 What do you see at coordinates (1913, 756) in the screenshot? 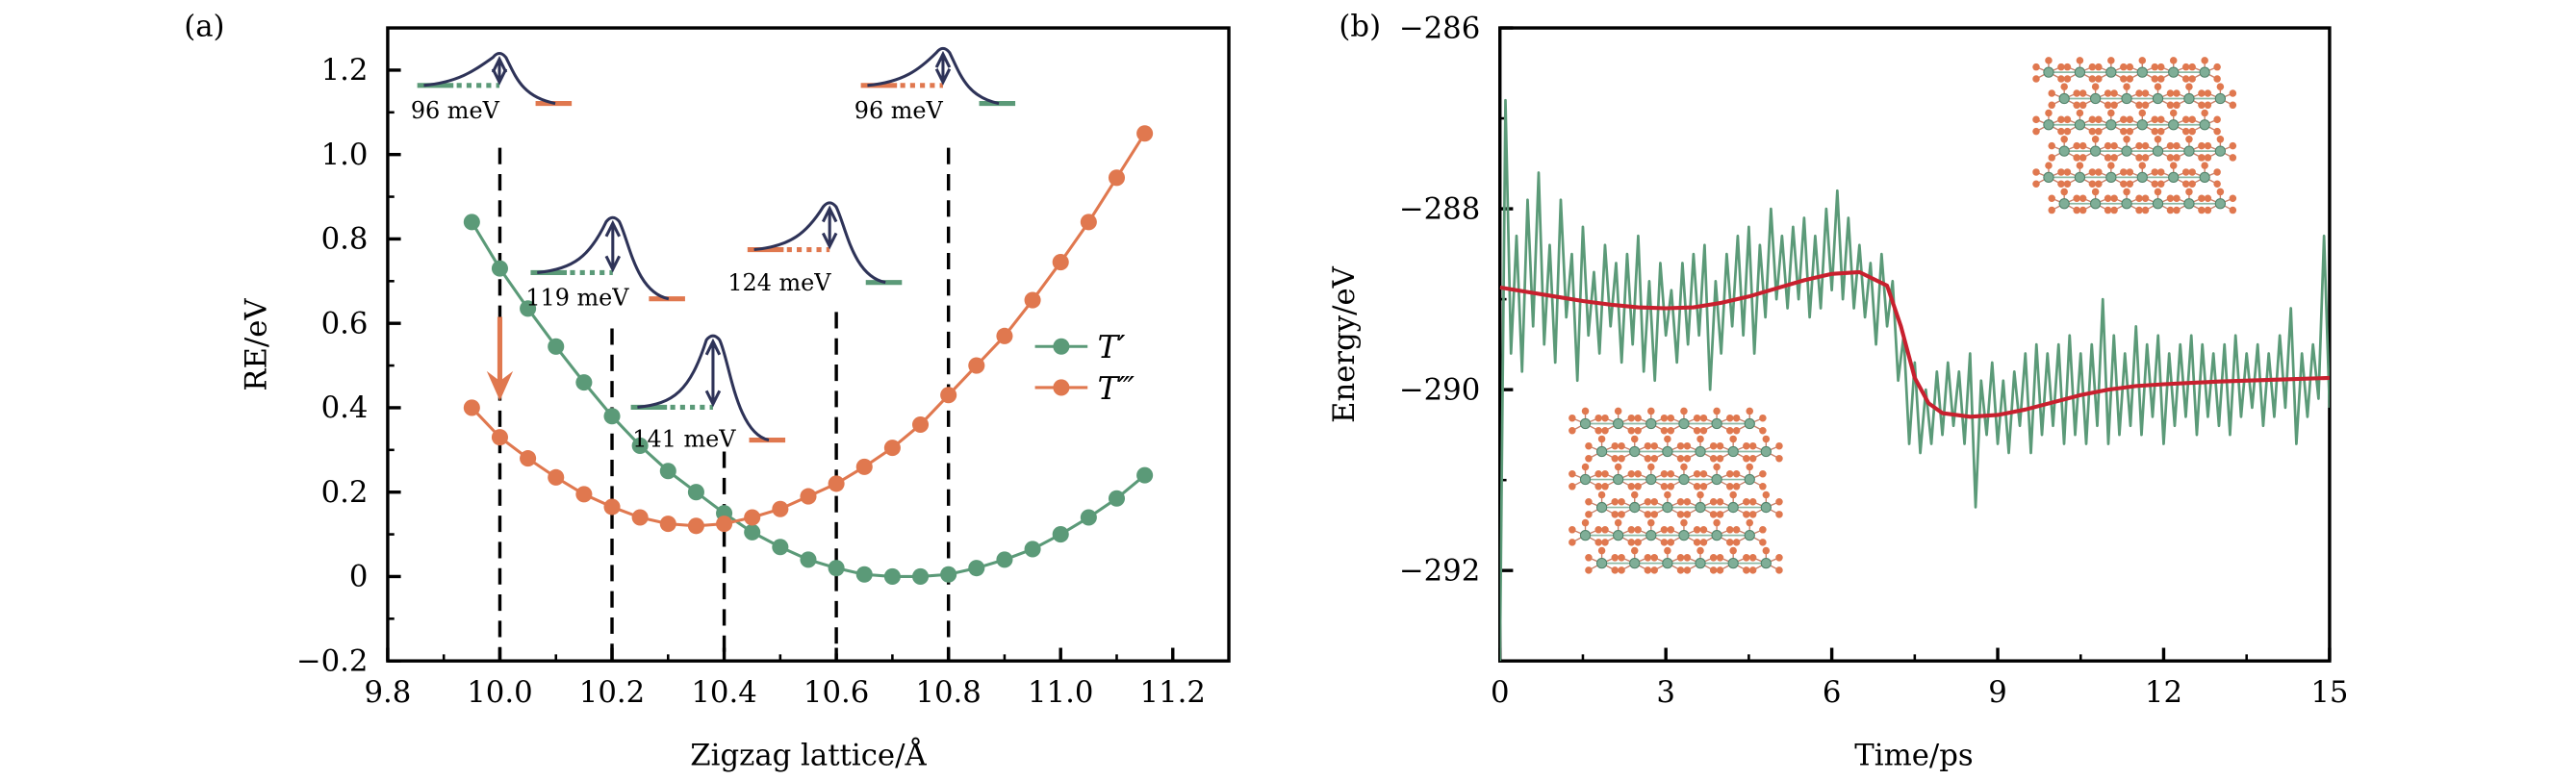
I see `x-axis-label-b: Time/ps` at bounding box center [1913, 756].